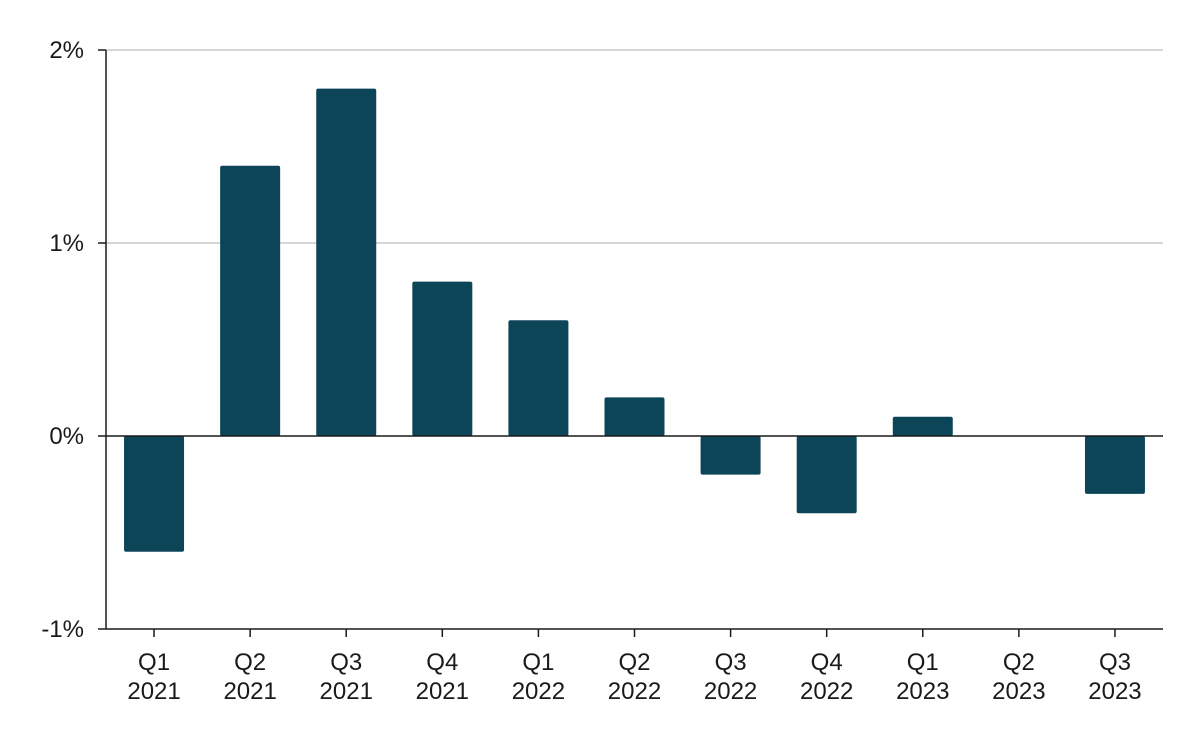  What do you see at coordinates (62, 629) in the screenshot?
I see `y-tick-label: -1%` at bounding box center [62, 629].